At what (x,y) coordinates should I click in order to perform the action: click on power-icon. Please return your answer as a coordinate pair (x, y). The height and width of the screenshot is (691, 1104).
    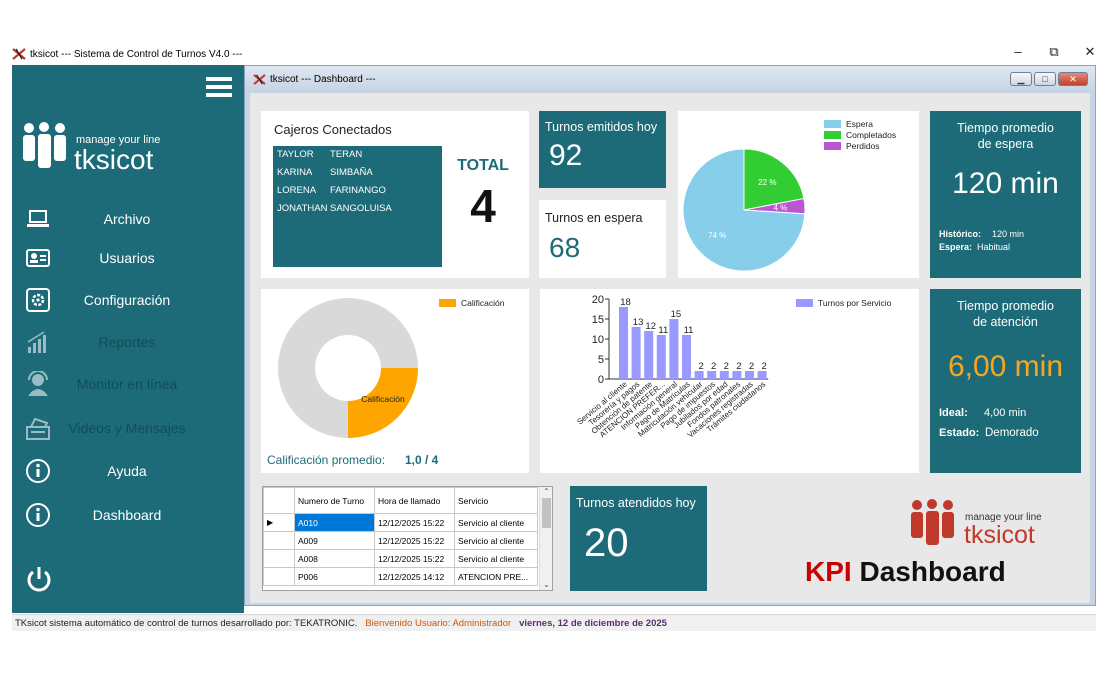
    Looking at the image, I should click on (39, 579).